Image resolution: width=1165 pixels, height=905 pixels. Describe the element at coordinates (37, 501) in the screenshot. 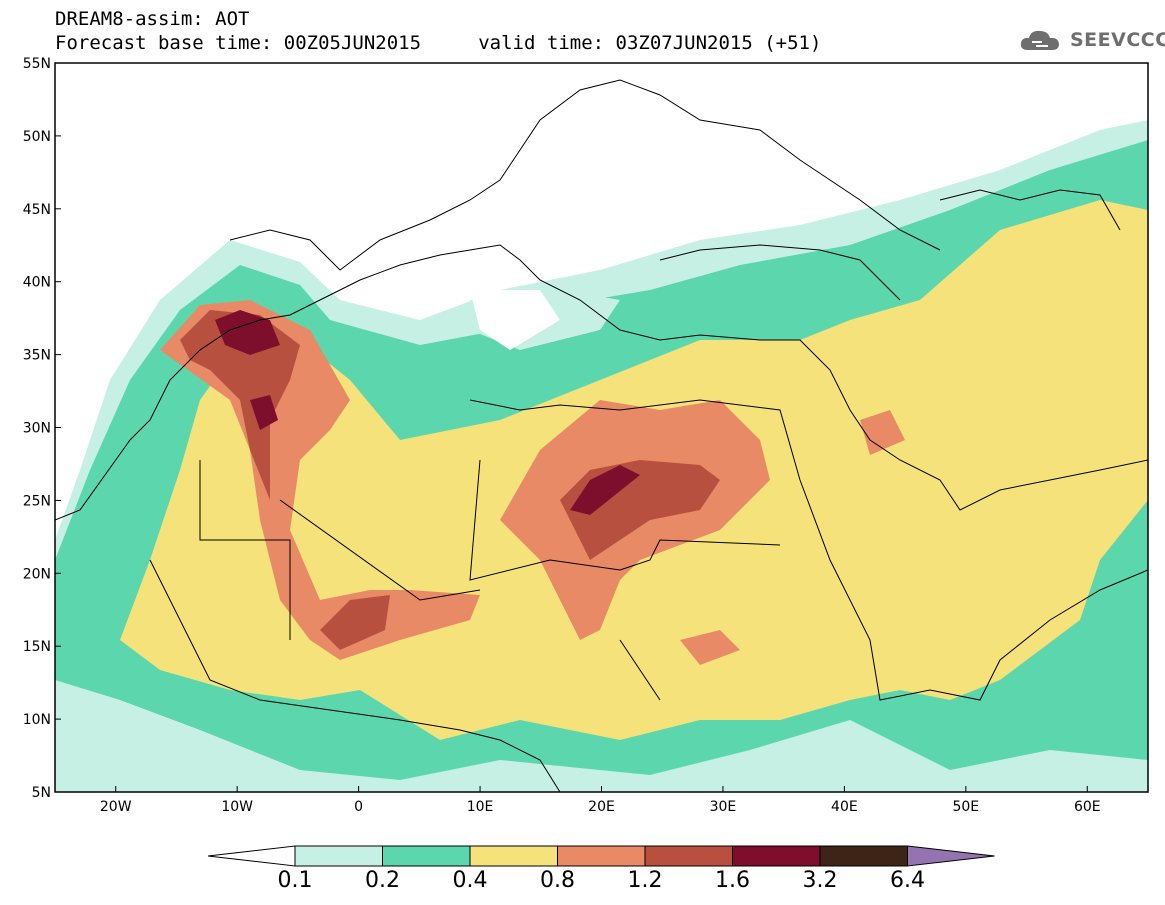

I see `lat-tick-label: 25N` at that location.